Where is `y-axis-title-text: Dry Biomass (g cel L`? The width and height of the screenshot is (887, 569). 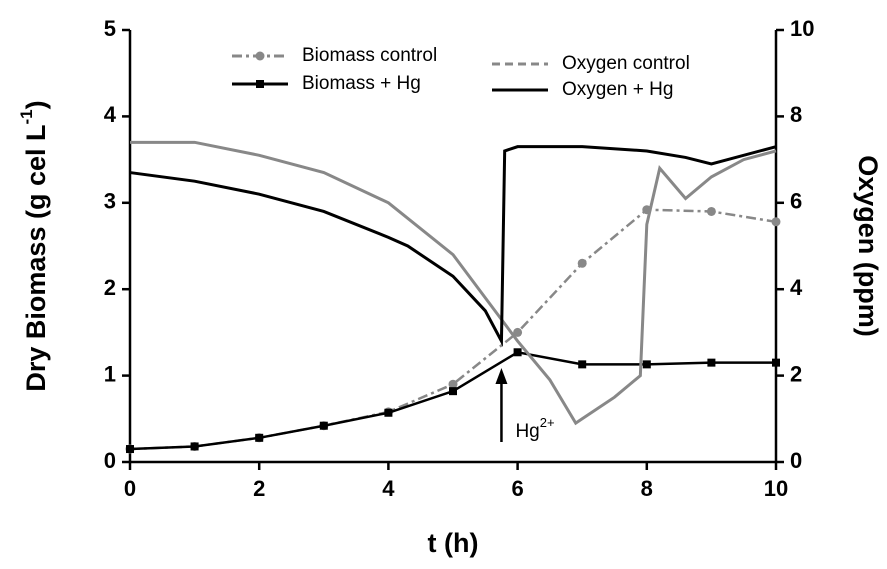 y-axis-title-text: Dry Biomass (g cel L is located at coordinates (36, 258).